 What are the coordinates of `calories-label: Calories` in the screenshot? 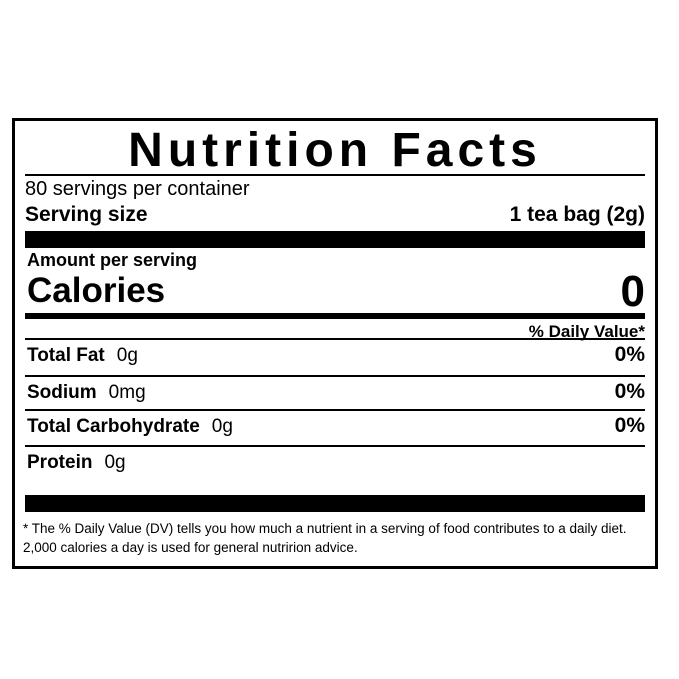 It's located at (96, 290).